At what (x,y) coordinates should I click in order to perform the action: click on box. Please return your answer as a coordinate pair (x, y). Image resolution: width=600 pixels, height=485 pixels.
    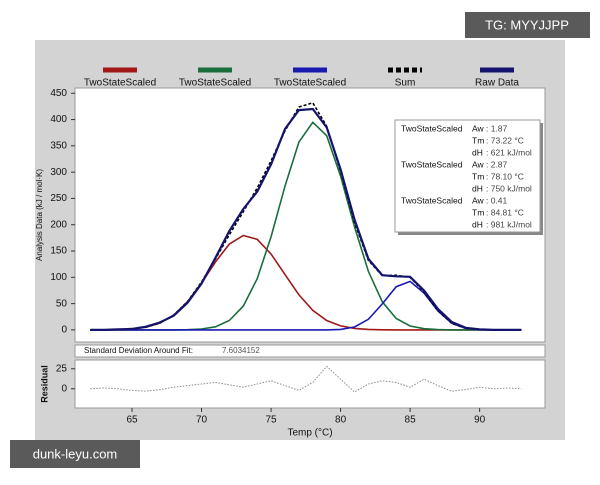
    Looking at the image, I should click on (467, 176).